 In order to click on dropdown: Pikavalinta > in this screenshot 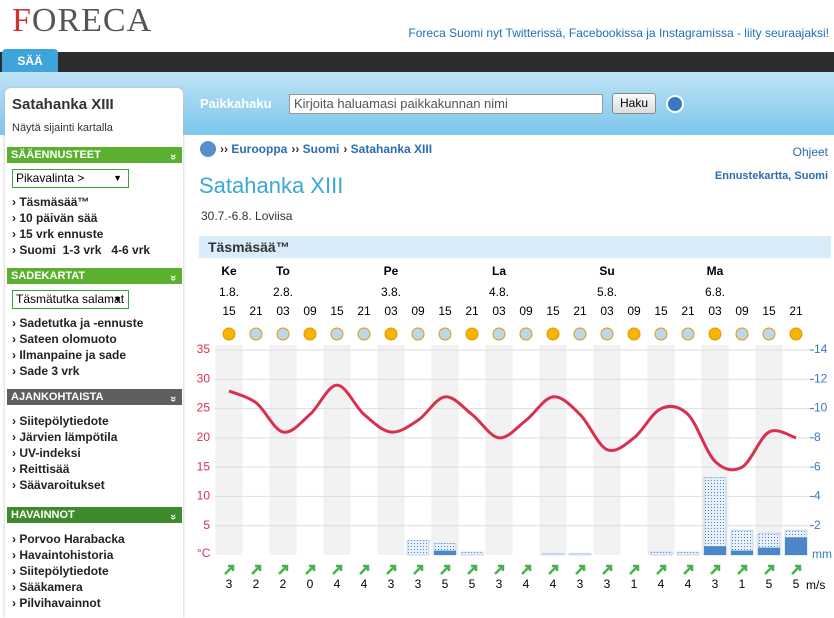, I will do `click(70, 178)`.